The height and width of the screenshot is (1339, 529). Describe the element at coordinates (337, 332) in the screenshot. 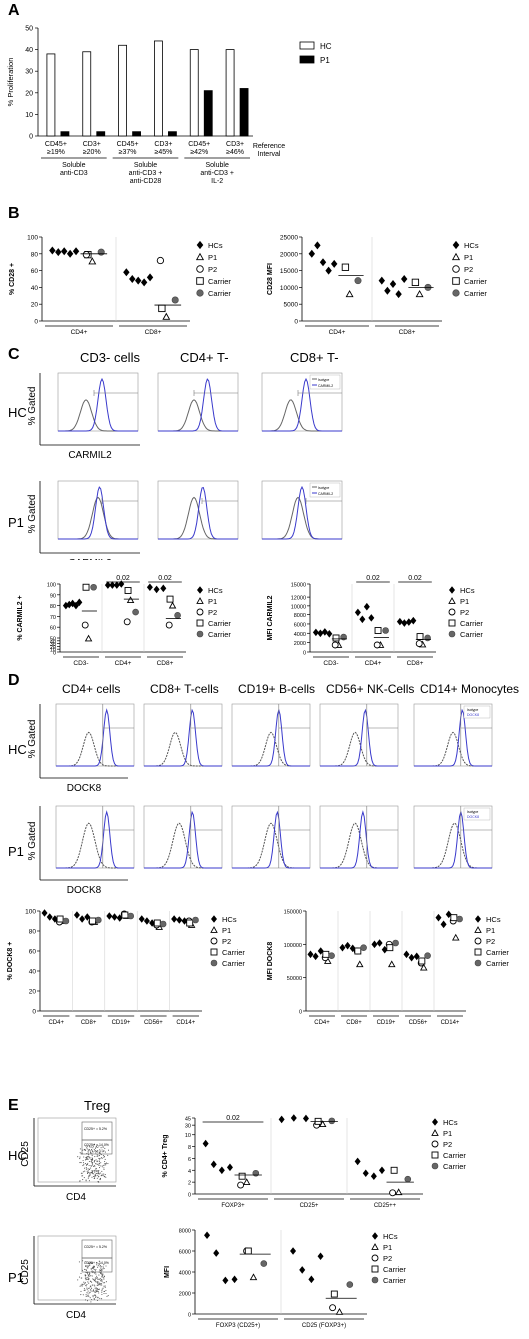

I see `category-label: CD4+` at that location.